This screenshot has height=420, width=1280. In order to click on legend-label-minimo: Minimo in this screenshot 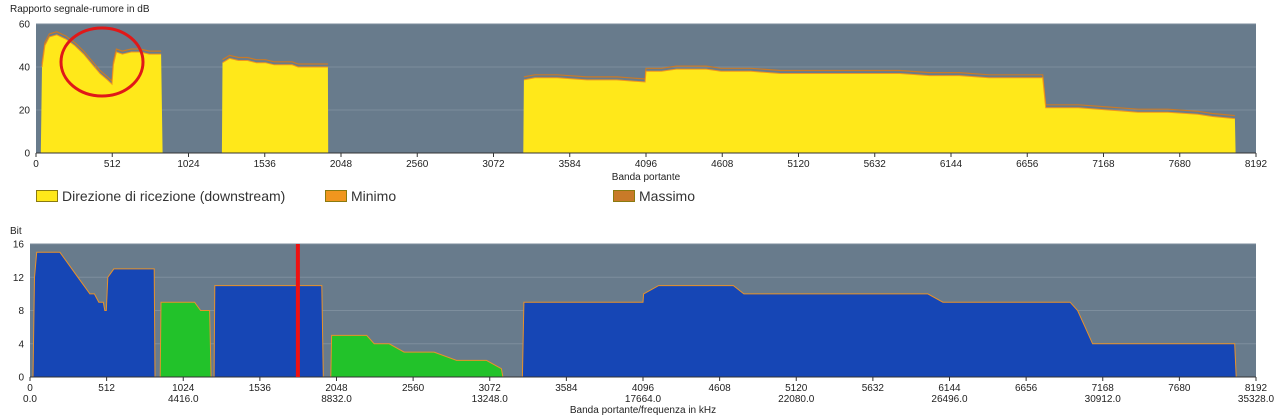, I will do `click(374, 196)`.